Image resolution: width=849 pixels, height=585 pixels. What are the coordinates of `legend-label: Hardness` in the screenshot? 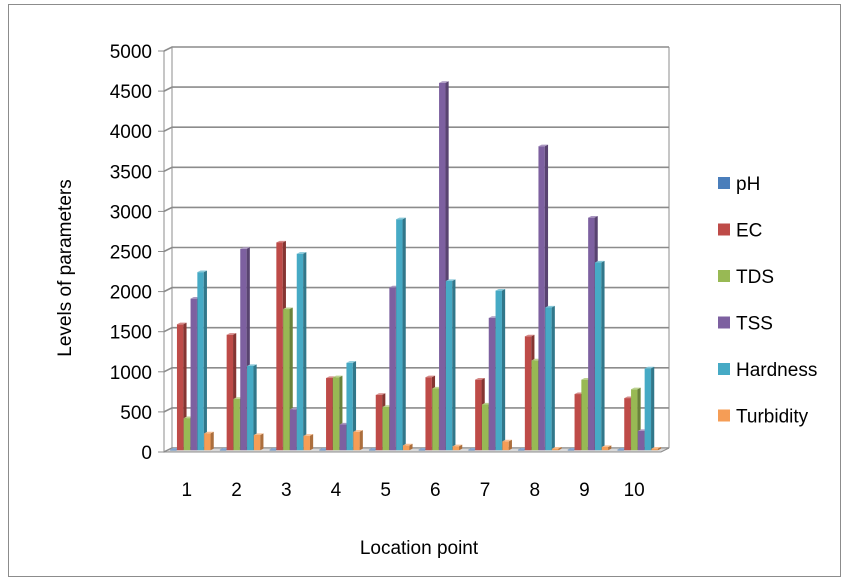 It's located at (776, 370).